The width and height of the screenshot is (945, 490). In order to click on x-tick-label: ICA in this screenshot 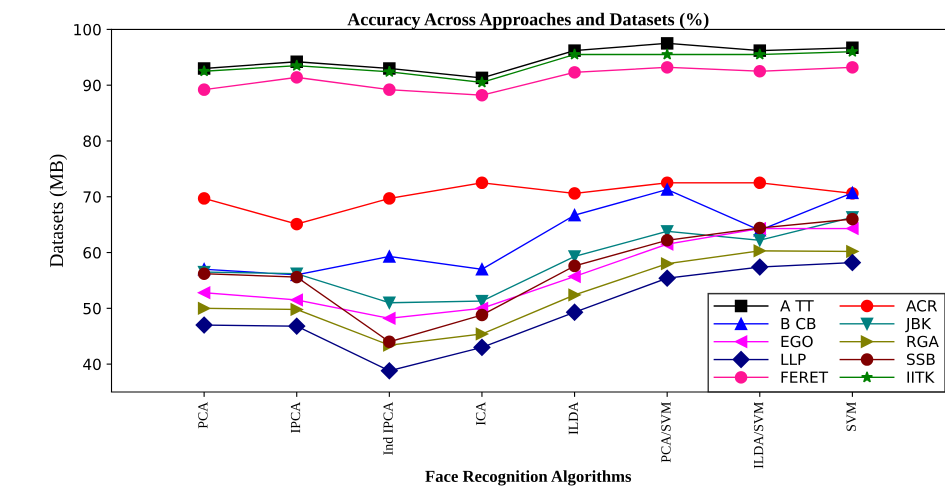, I will do `click(481, 414)`.